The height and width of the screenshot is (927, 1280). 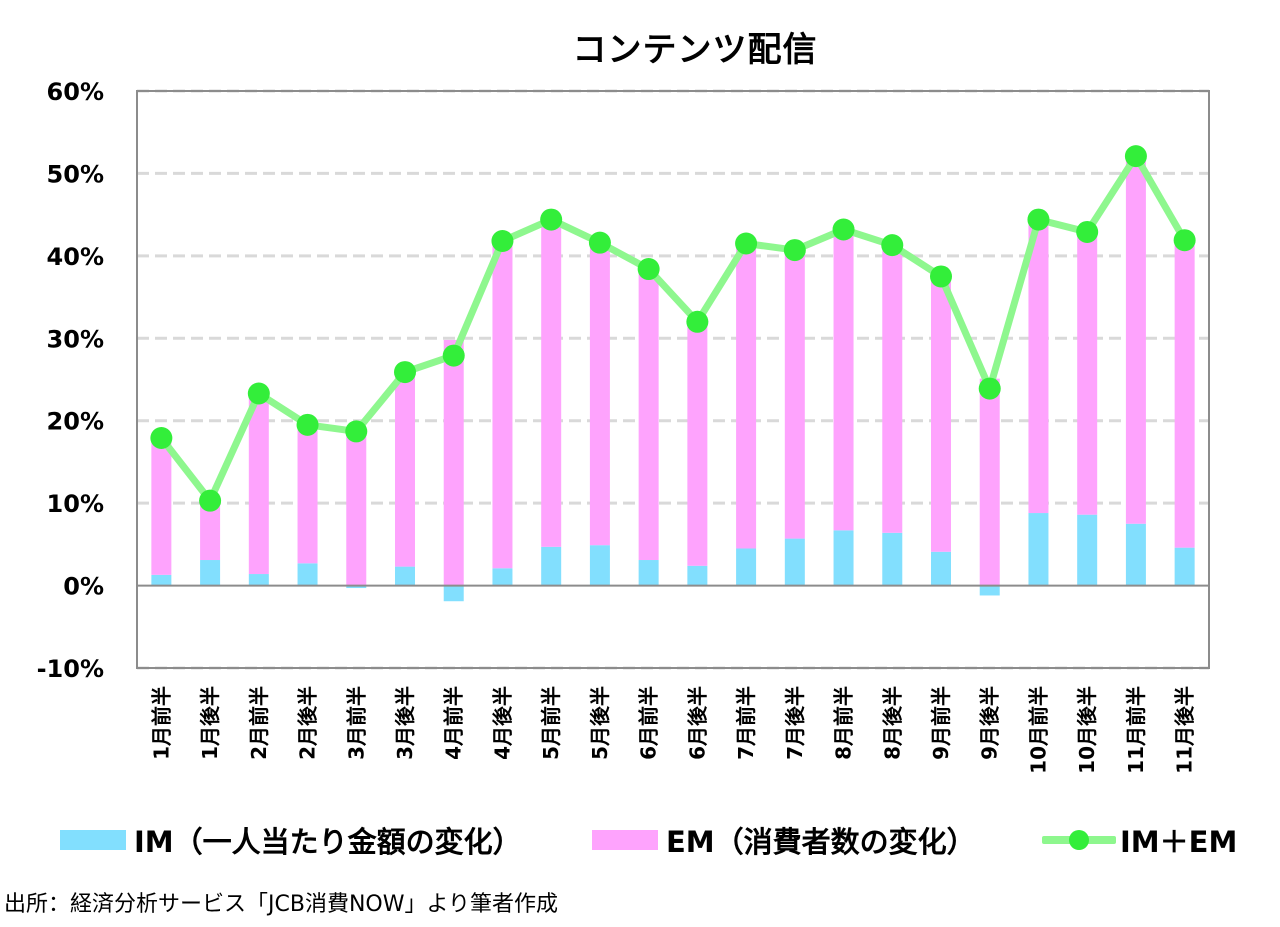 I want to click on legend-item-im: IM（一人当たり金額の変化）, so click(x=291, y=840).